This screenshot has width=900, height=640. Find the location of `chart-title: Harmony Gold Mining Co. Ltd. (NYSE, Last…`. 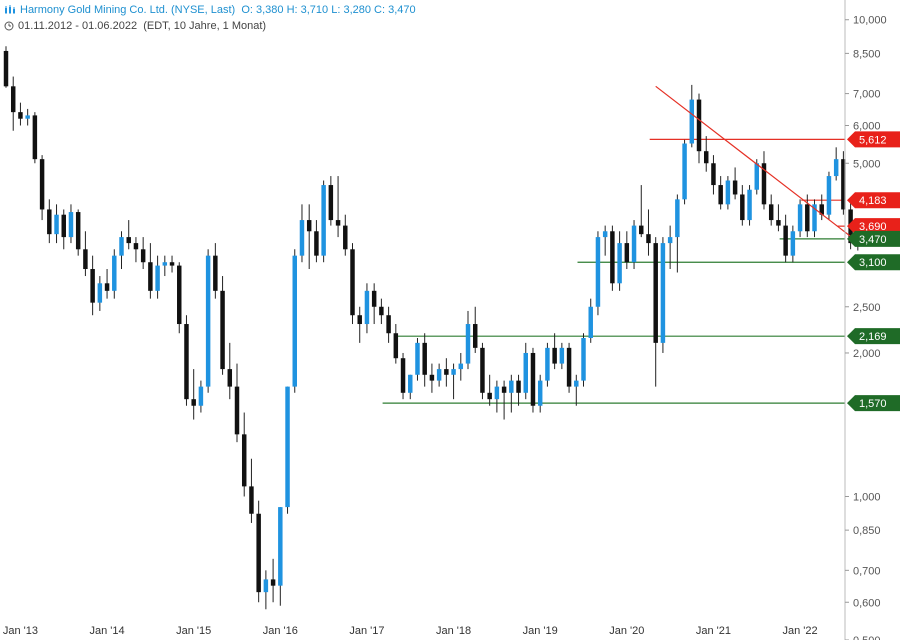

chart-title: Harmony Gold Mining Co. Ltd. (NYSE, Last… is located at coordinates (128, 10).